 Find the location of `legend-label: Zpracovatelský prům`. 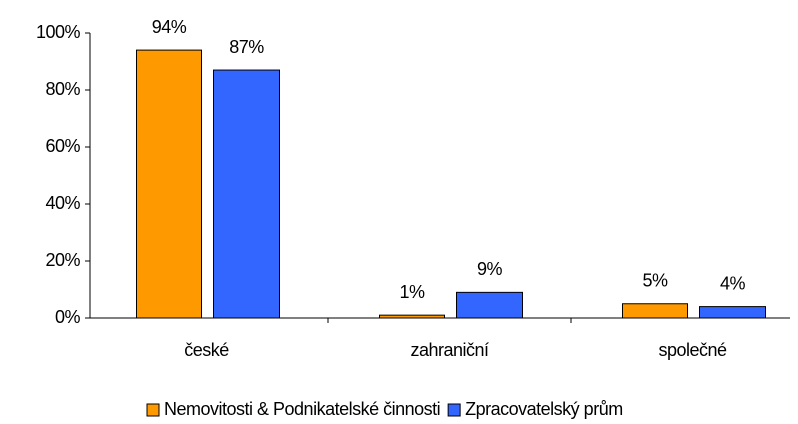

legend-label: Zpracovatelský prům is located at coordinates (544, 409).